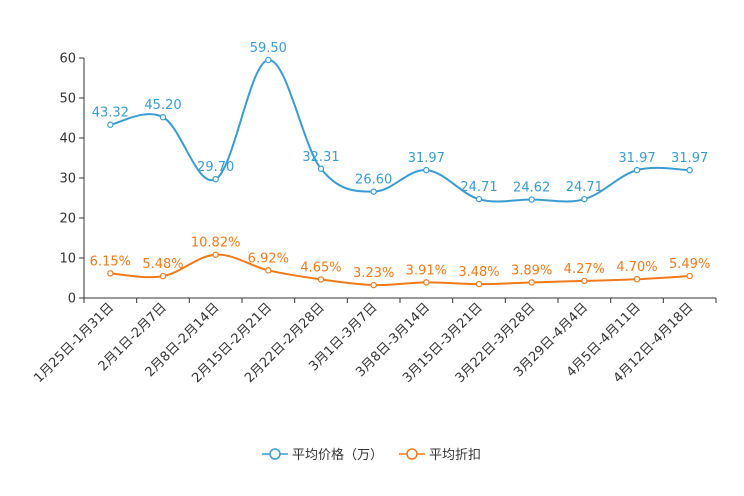  What do you see at coordinates (72, 299) in the screenshot?
I see `y-tick-label: 0` at bounding box center [72, 299].